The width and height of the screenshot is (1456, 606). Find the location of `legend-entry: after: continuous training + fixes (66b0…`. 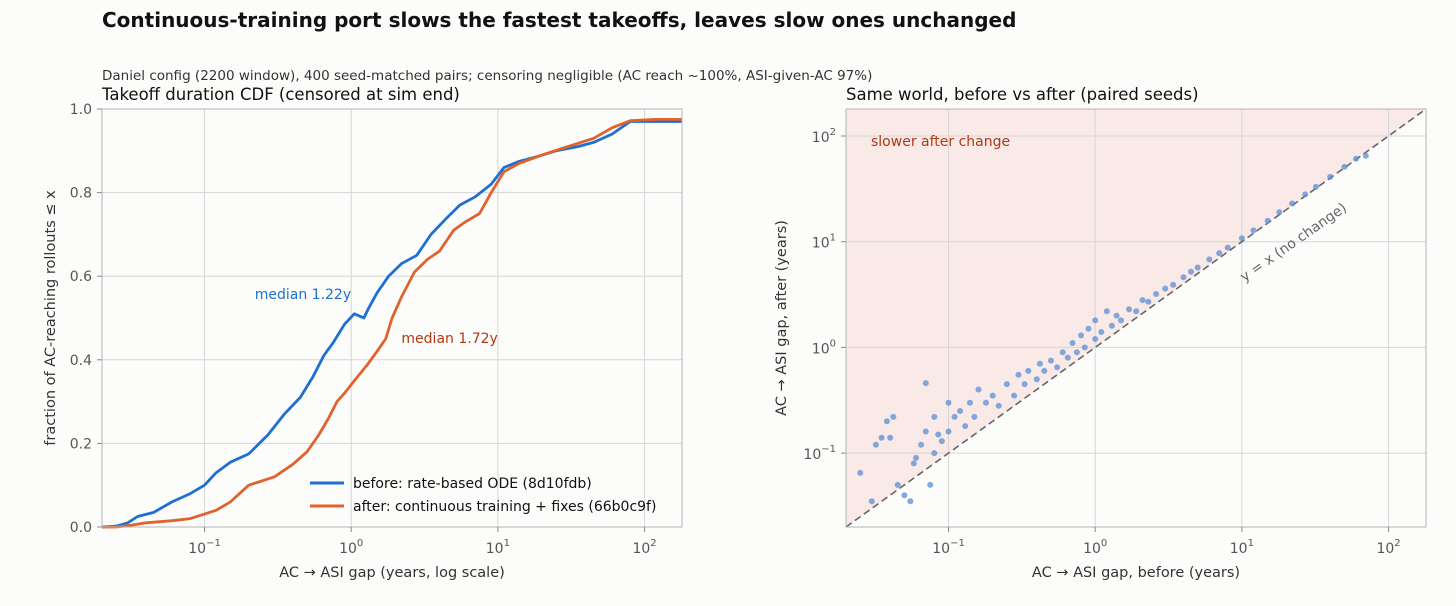

legend-entry: after: continuous training + fixes (66b0… is located at coordinates (504, 507).